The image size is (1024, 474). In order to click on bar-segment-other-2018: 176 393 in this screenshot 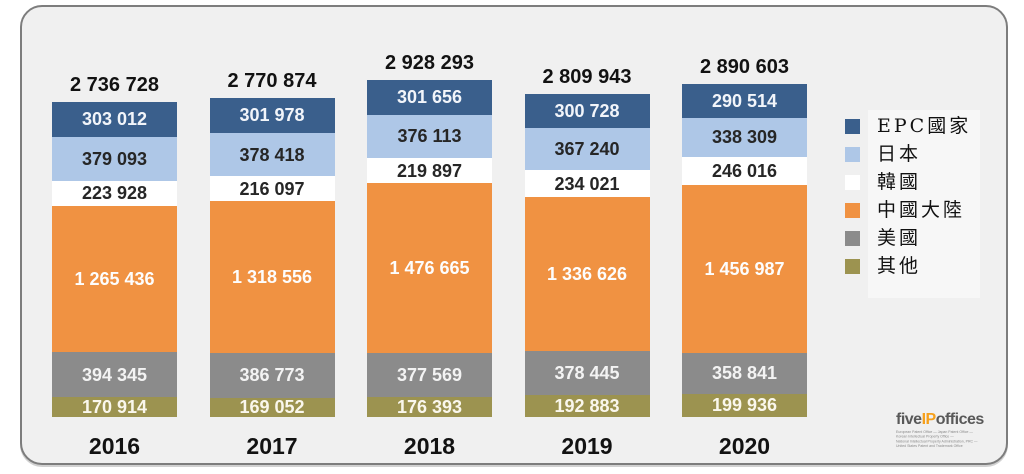, I will do `click(429, 406)`.